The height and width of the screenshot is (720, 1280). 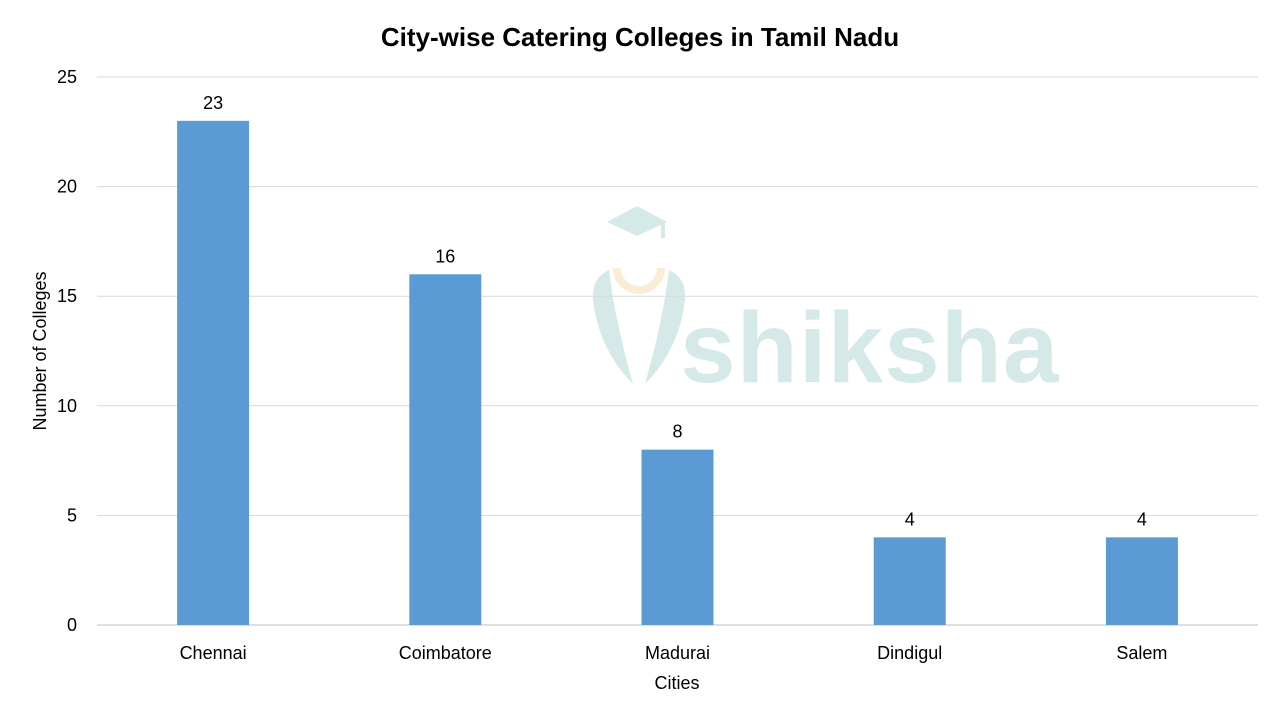 I want to click on bar-chennai, so click(x=213, y=372).